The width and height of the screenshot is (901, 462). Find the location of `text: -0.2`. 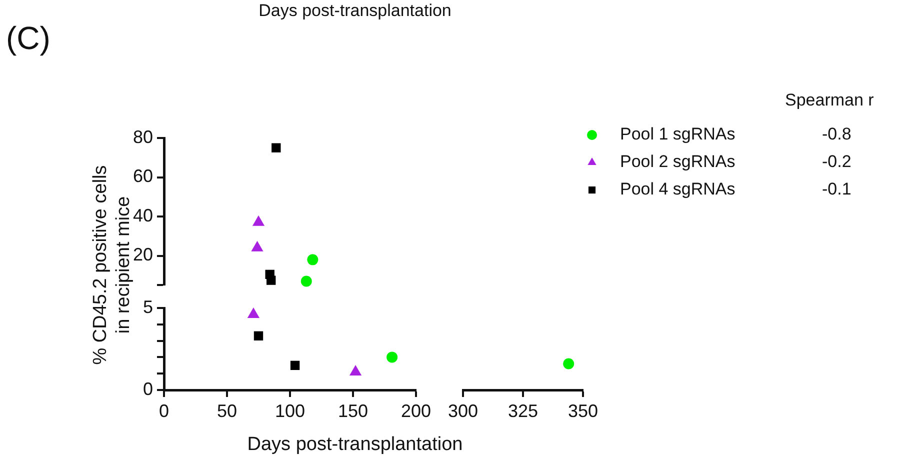

text: -0.2 is located at coordinates (837, 162).